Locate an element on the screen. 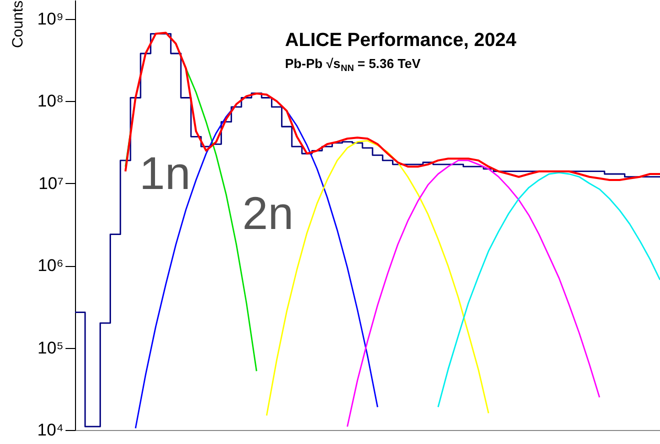 This screenshot has width=660, height=444. y-tick-label: 10⁷ is located at coordinates (51, 183).